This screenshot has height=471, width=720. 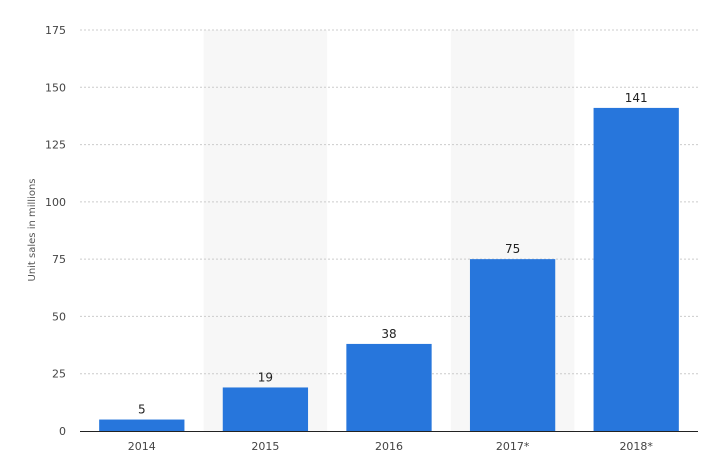 What do you see at coordinates (59, 374) in the screenshot?
I see `y-tick-label: 25` at bounding box center [59, 374].